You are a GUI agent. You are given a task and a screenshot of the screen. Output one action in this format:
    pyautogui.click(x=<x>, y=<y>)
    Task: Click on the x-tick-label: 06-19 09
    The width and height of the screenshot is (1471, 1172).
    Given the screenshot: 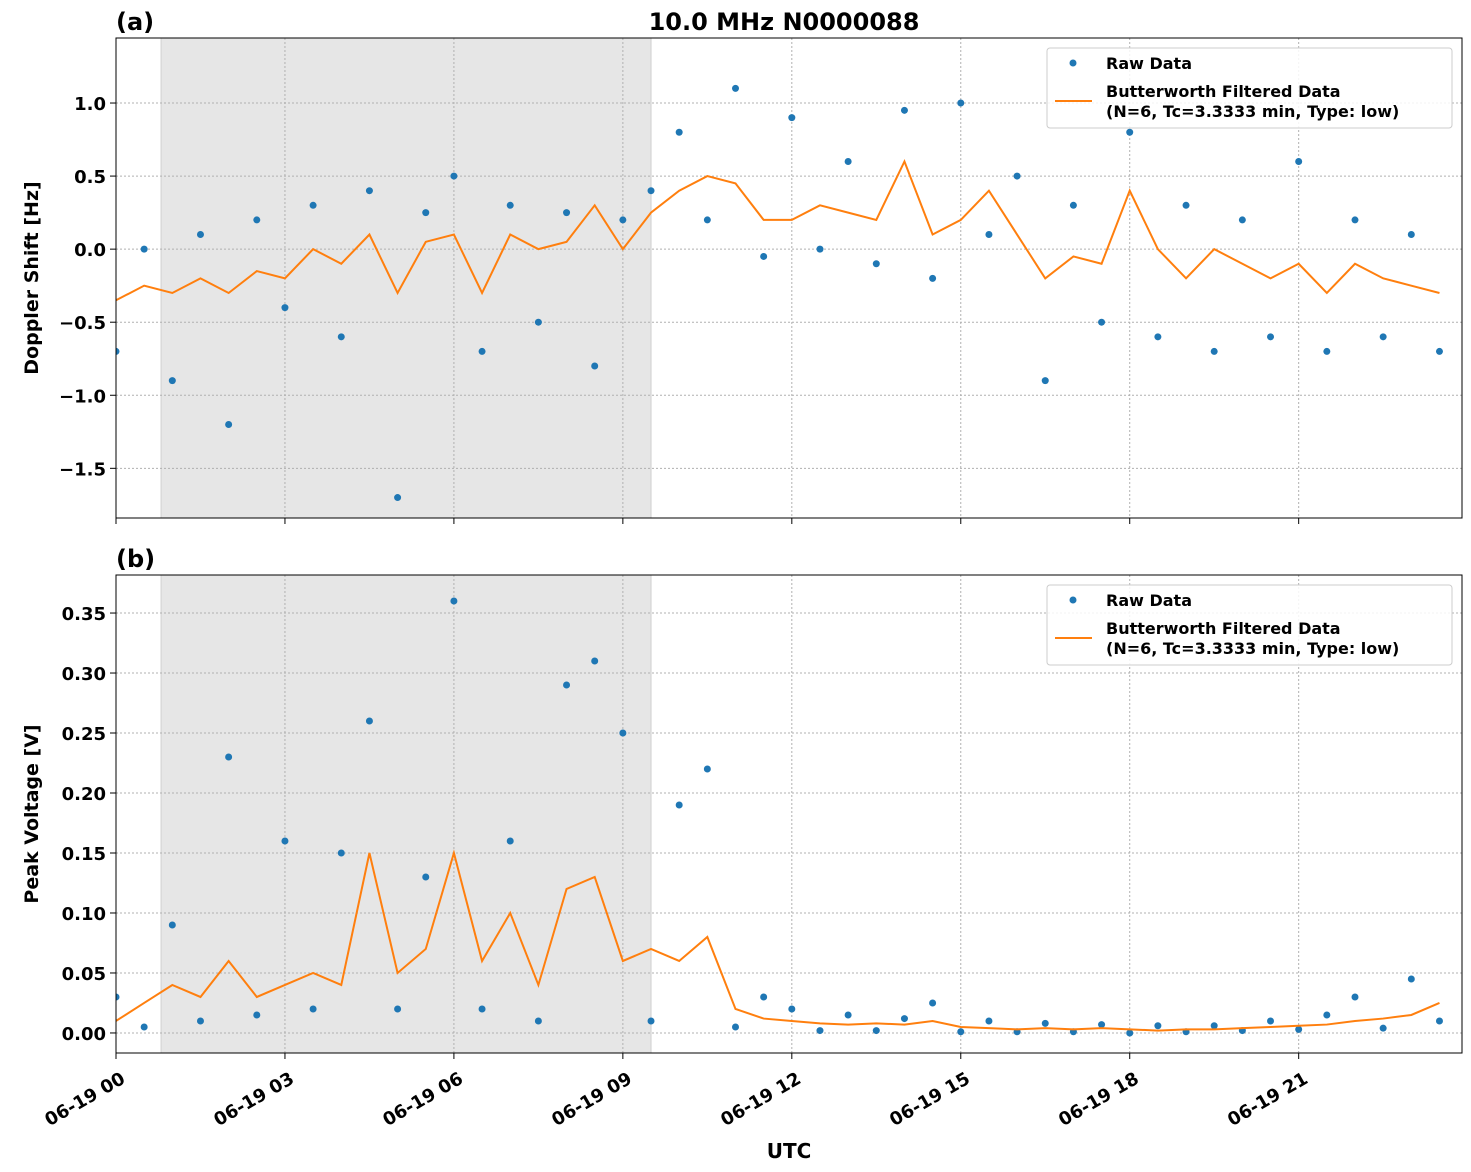 What is the action you would take?
    pyautogui.click(x=591, y=1099)
    